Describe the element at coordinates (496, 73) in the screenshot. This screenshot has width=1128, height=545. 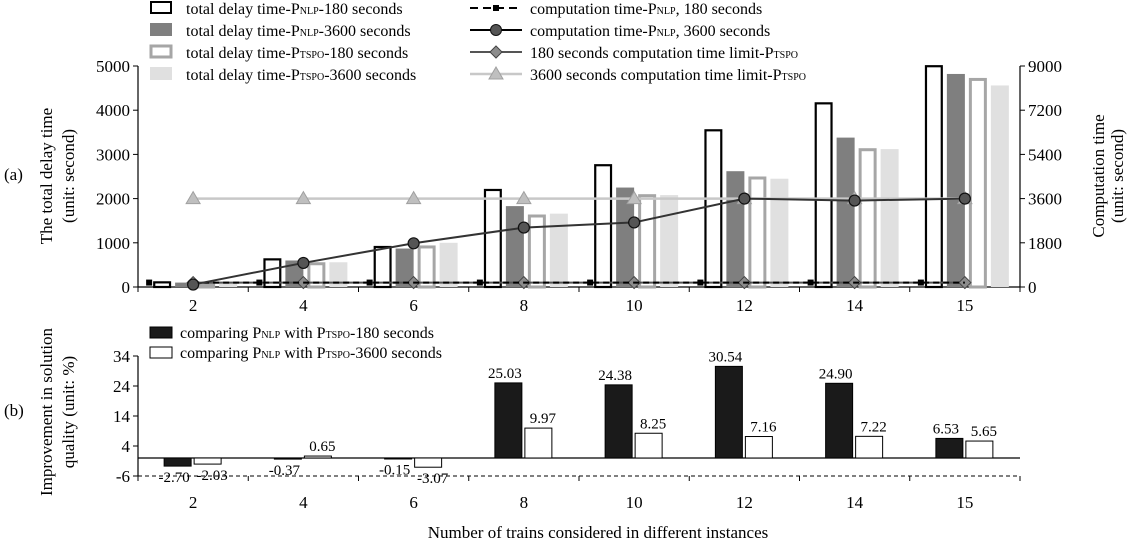
I see `legend-symbol-triangle` at that location.